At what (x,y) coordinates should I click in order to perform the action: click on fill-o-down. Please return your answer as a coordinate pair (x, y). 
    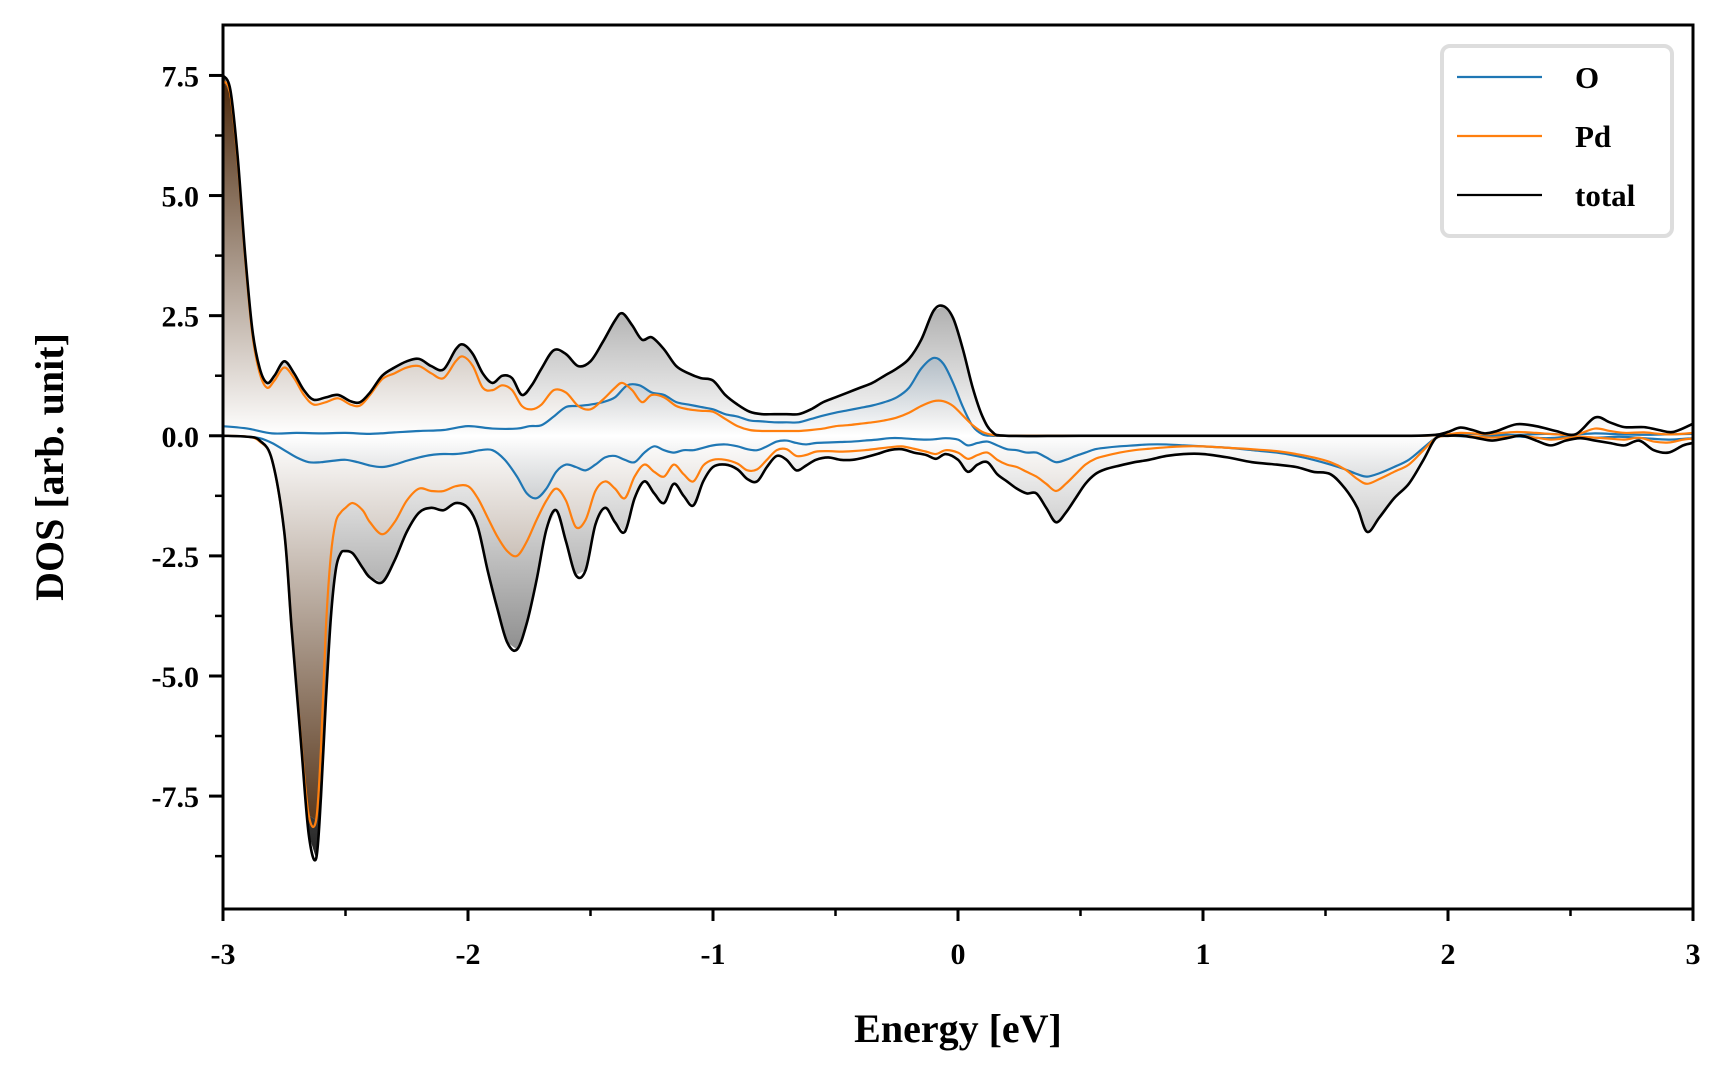
    Looking at the image, I should click on (958, 467).